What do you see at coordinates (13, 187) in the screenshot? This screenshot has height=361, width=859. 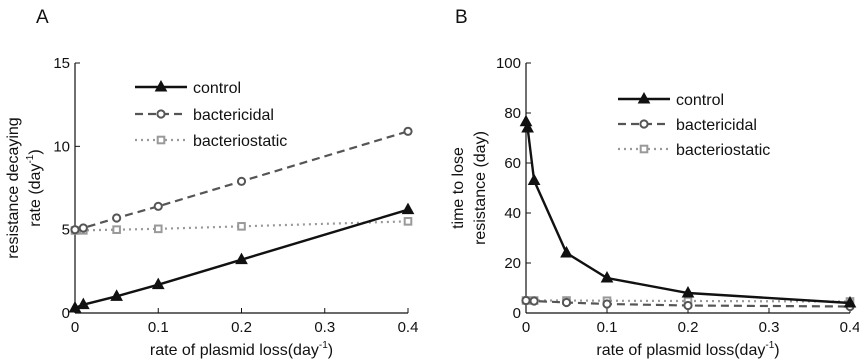 I see `y-axis-label-line1: resistance decaying` at bounding box center [13, 187].